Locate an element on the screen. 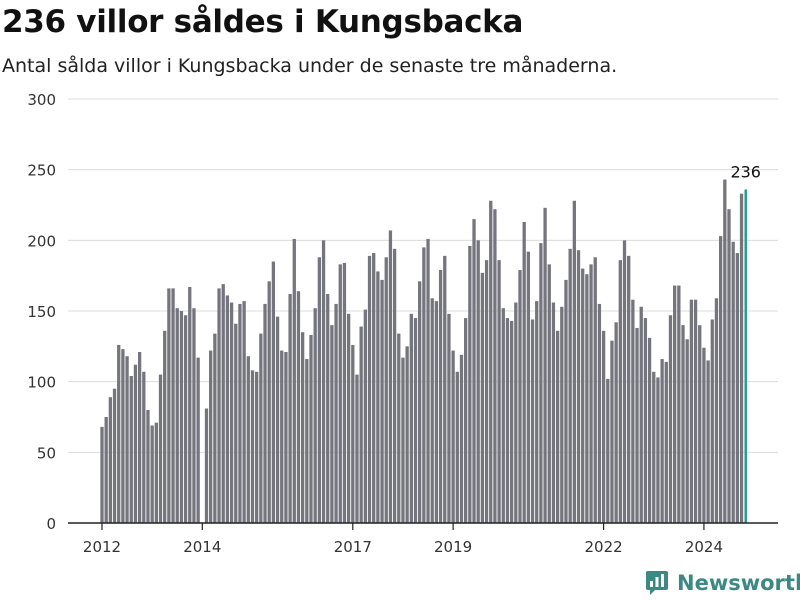  x-tick-label: 2019 is located at coordinates (453, 547).